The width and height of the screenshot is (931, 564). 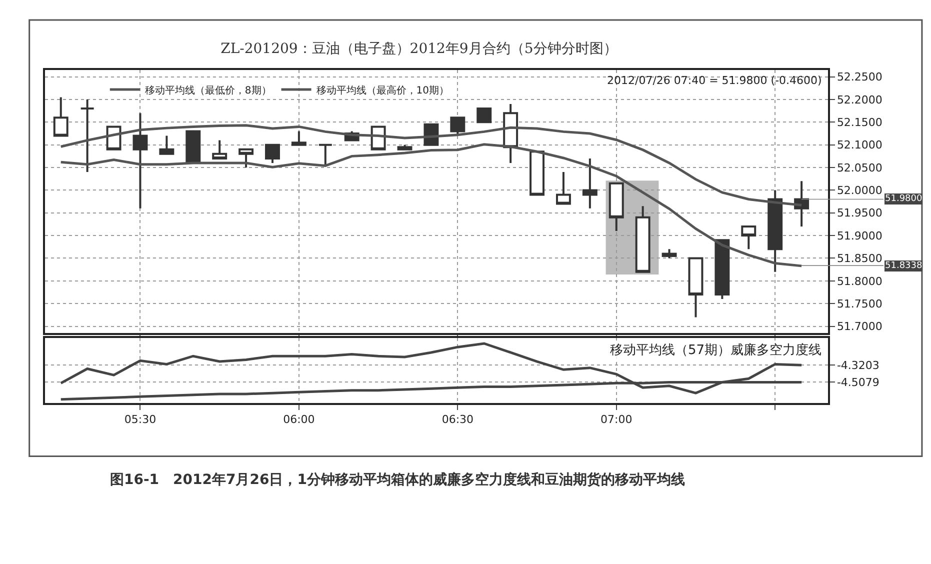 What do you see at coordinates (859, 77) in the screenshot?
I see `y-tick-label: 52.2500` at bounding box center [859, 77].